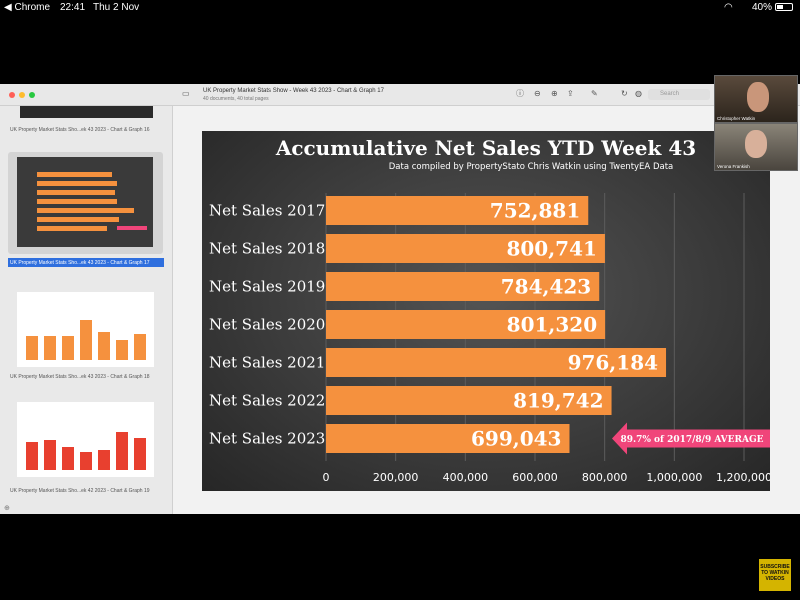 Image resolution: width=800 pixels, height=600 pixels. Describe the element at coordinates (236, 99) in the screenshot. I see `window-subtitle: 40 documents, 40 total pages` at that location.